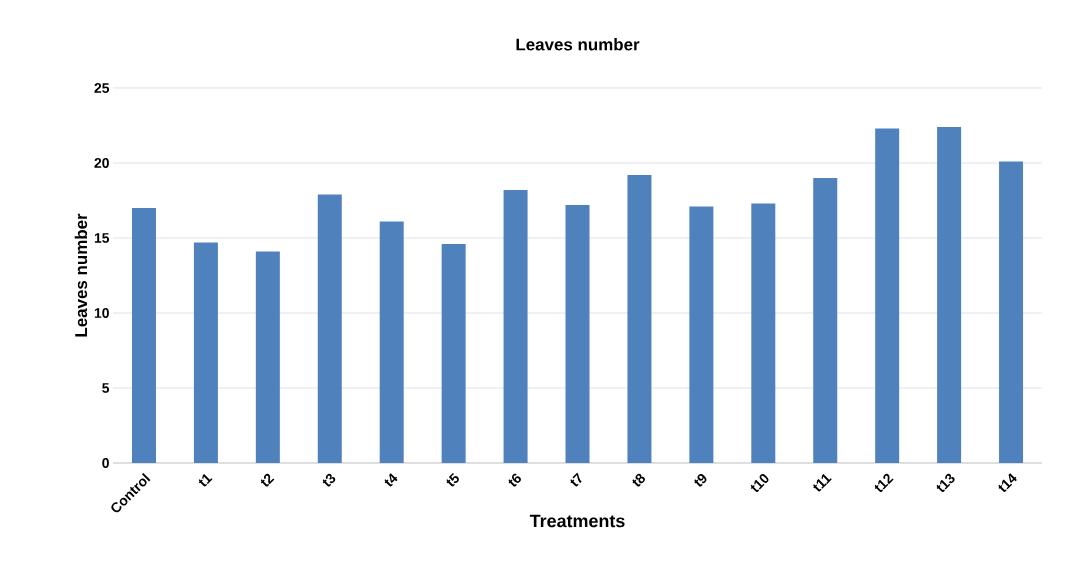 Image resolution: width=1074 pixels, height=571 pixels. I want to click on x-tick-label: t11, so click(822, 483).